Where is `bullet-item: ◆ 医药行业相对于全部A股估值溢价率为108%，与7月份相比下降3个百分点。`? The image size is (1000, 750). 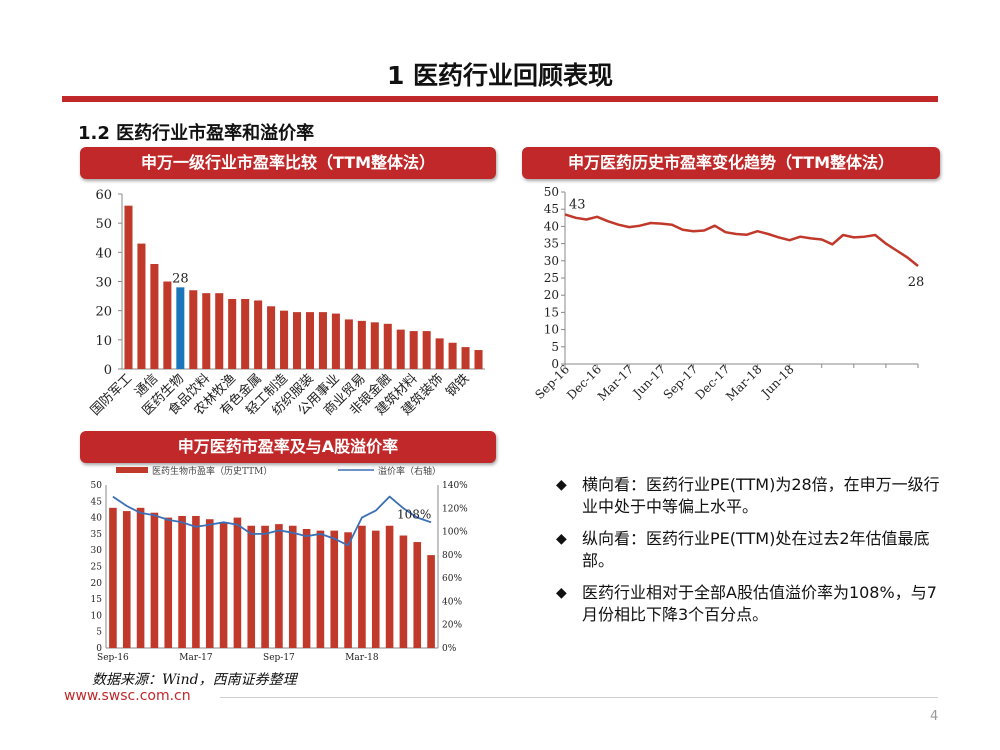
bullet-item: ◆ 医药行业相对于全部A股估值溢价率为108%，与7月份相比下降3个百分点。 is located at coordinates (752, 604).